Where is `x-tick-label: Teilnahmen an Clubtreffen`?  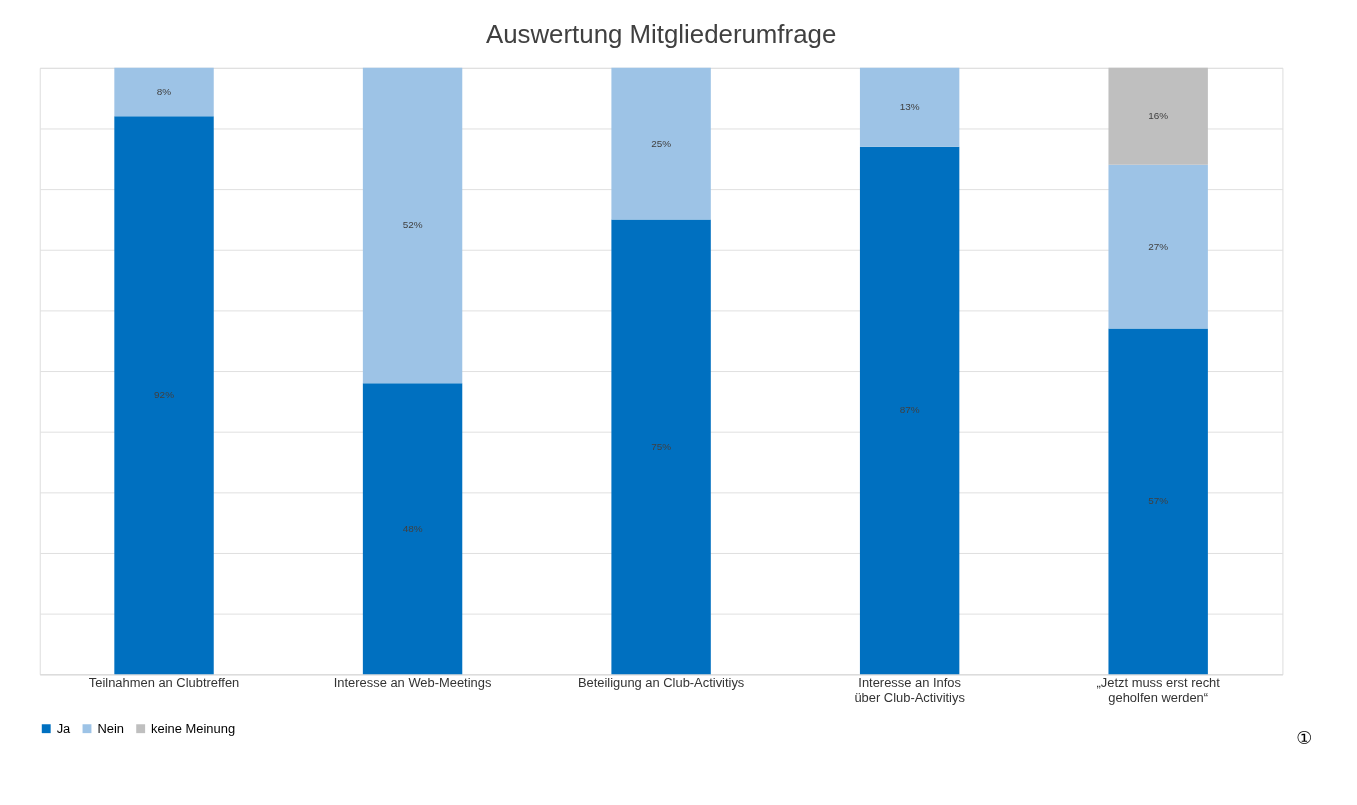
x-tick-label: Teilnahmen an Clubtreffen is located at coordinates (164, 682).